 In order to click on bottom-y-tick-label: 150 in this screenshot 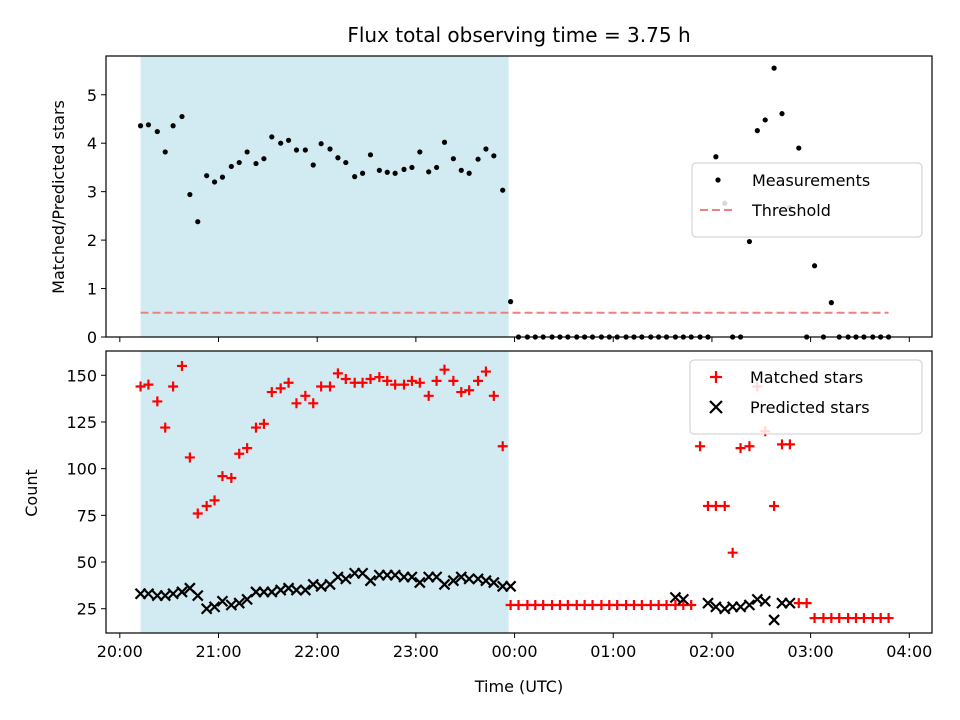, I will do `click(81, 375)`.